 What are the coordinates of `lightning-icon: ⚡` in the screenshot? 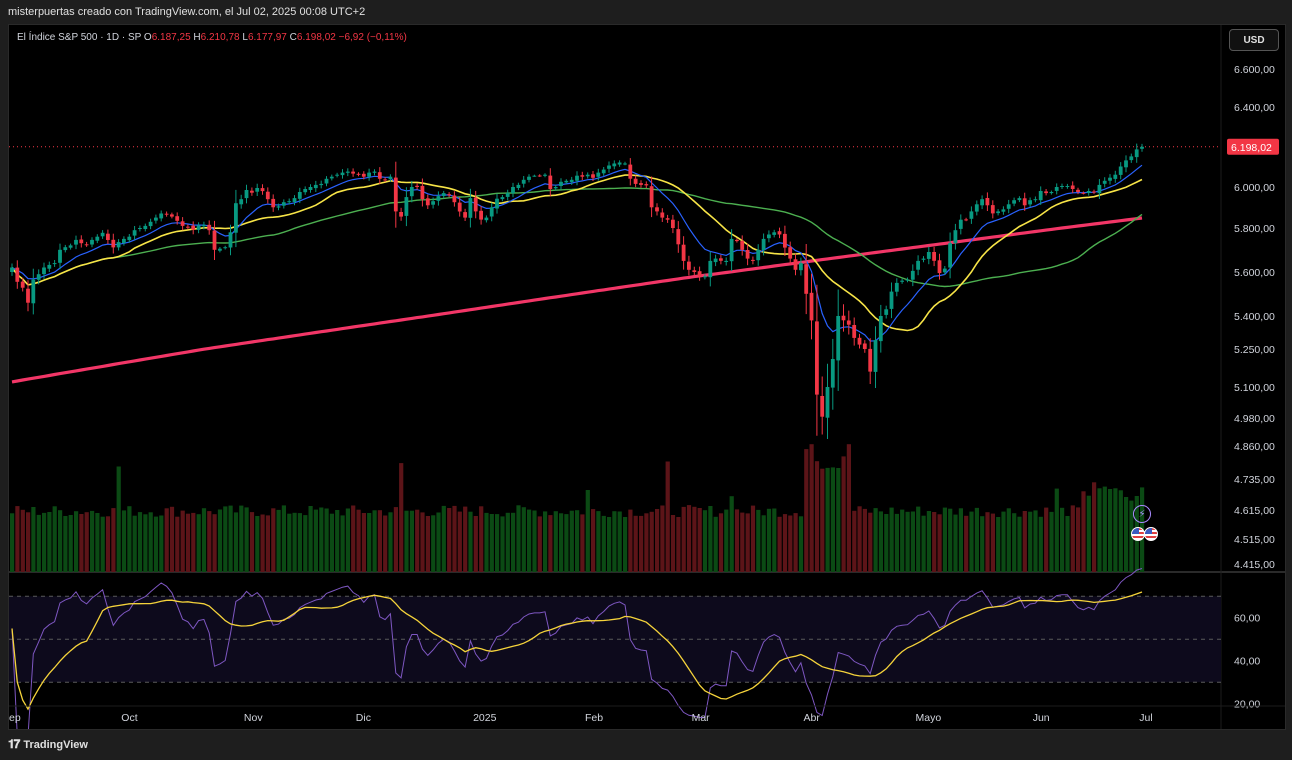 It's located at (1142, 514).